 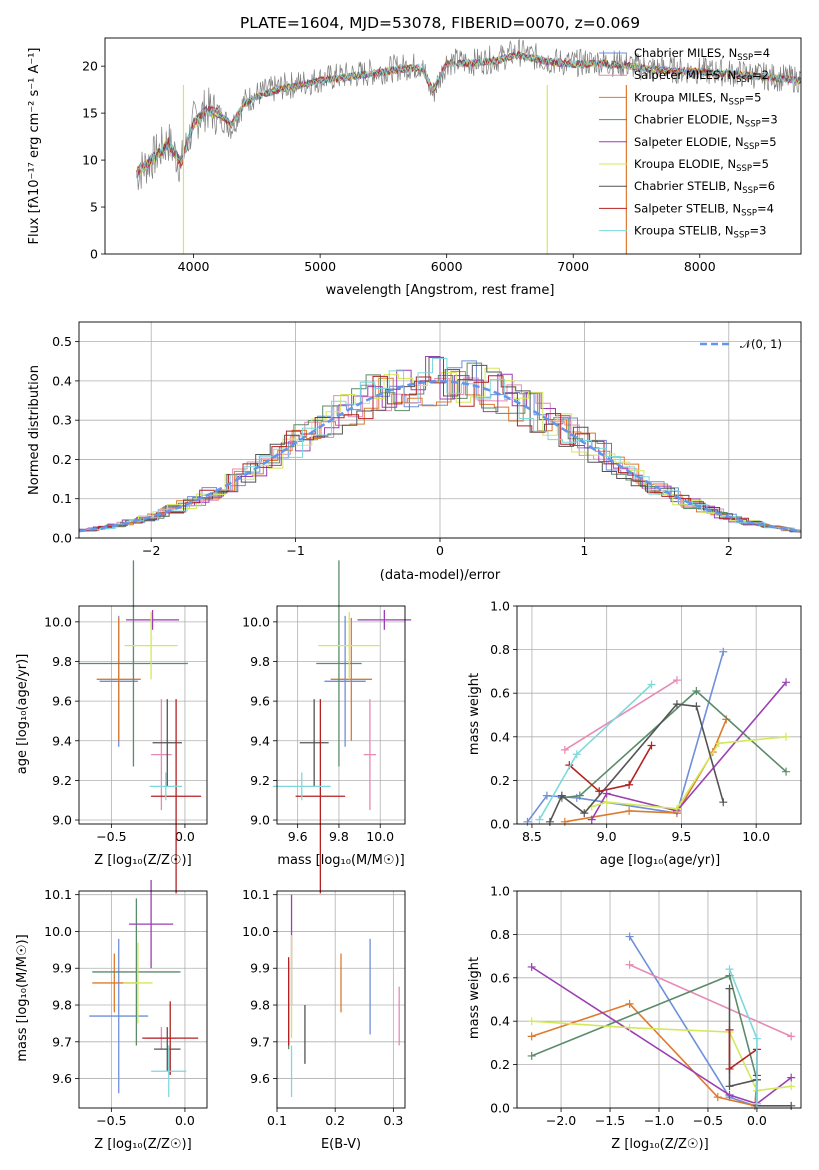 What do you see at coordinates (339, 836) in the screenshot?
I see `x-tick-label: 9.8` at bounding box center [339, 836].